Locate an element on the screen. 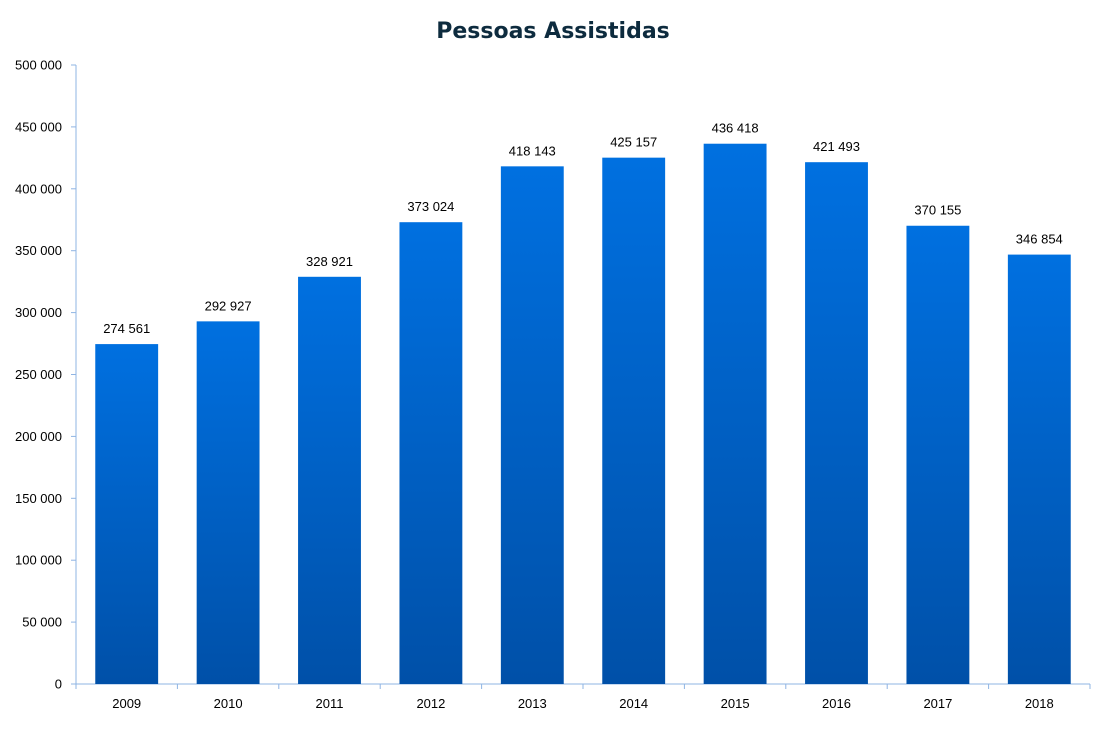 The width and height of the screenshot is (1111, 729). bar-2013 is located at coordinates (532, 425).